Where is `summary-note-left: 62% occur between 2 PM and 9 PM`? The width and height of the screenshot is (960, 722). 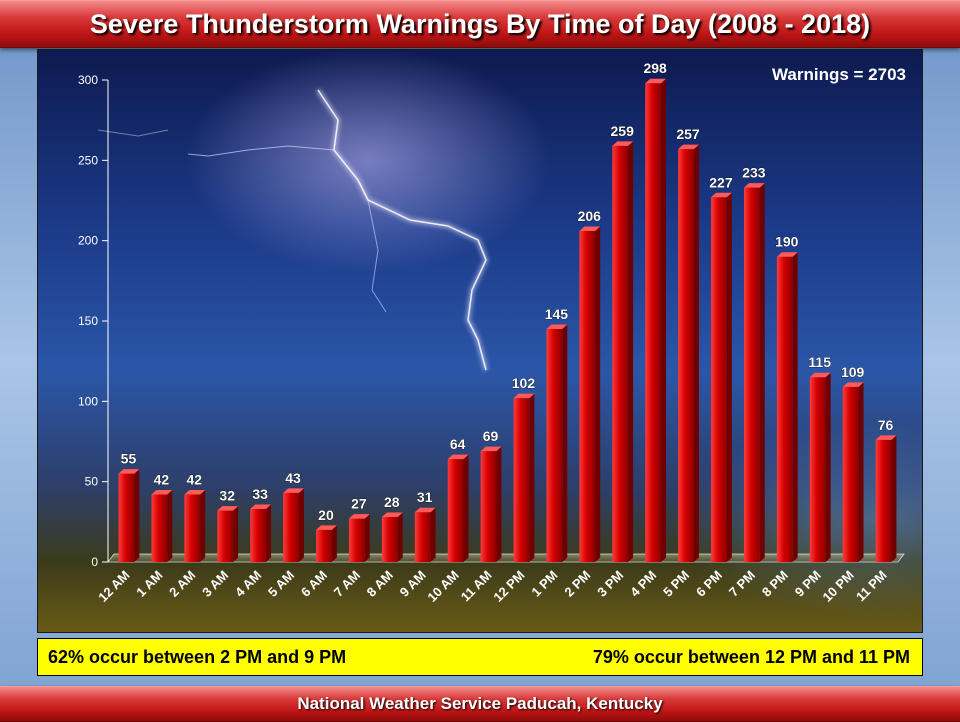 summary-note-left: 62% occur between 2 PM and 9 PM is located at coordinates (197, 657).